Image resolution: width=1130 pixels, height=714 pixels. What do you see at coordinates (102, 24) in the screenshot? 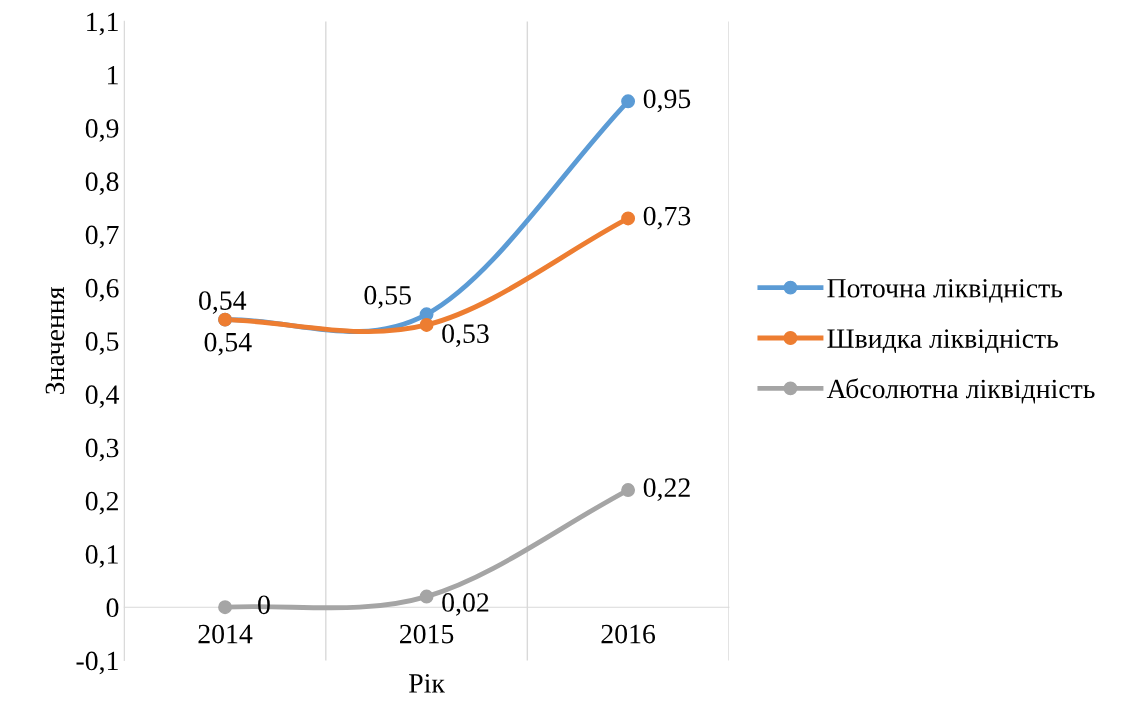
I see `y-tick-label: 1,1` at bounding box center [102, 24].